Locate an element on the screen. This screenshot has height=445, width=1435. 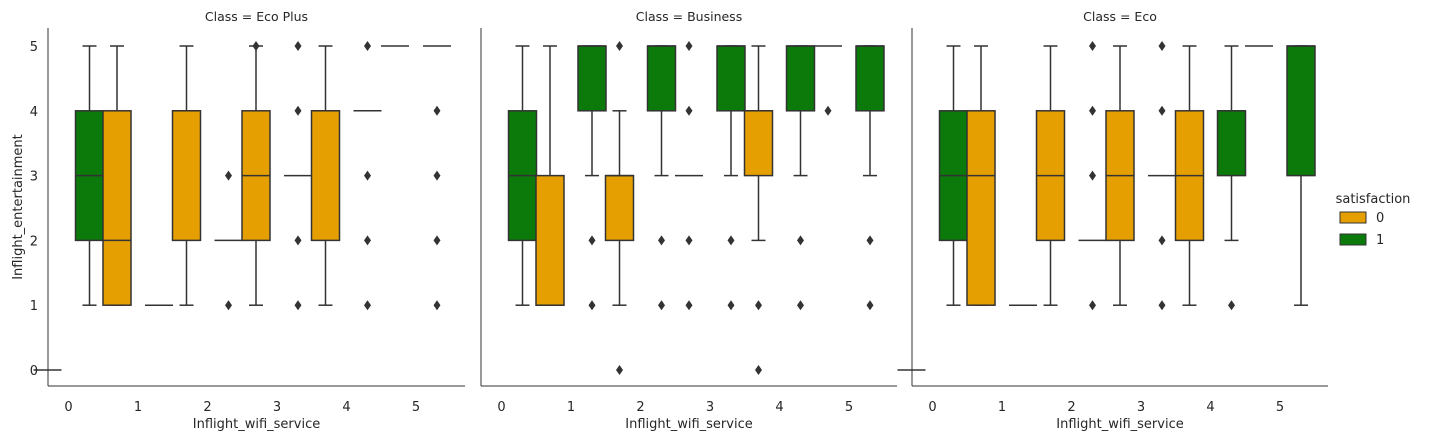
y-tick-label: 3 is located at coordinates (34, 177).